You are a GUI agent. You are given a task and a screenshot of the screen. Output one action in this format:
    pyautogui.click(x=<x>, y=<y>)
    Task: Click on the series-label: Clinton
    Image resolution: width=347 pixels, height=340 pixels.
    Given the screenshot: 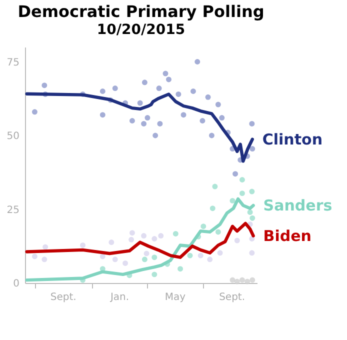 What is the action you would take?
    pyautogui.click(x=292, y=139)
    